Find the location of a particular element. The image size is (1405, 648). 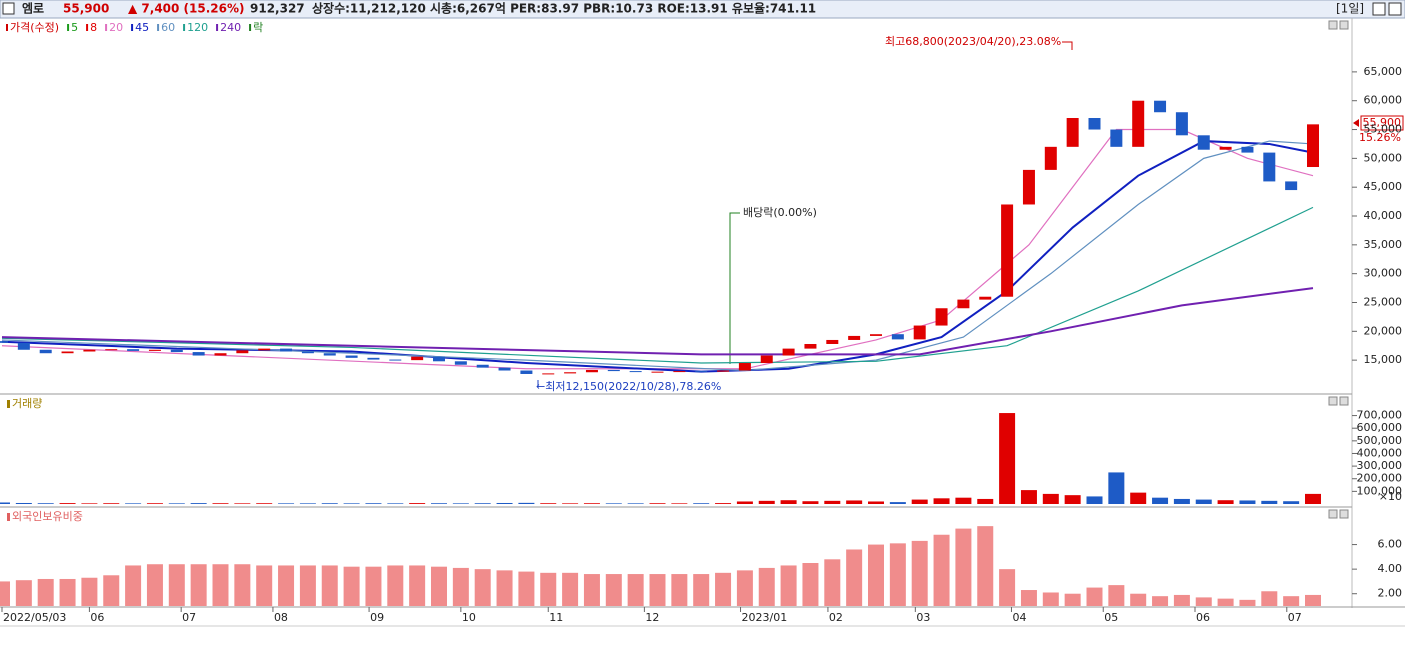

close-button is located at coordinates (1395, 9).